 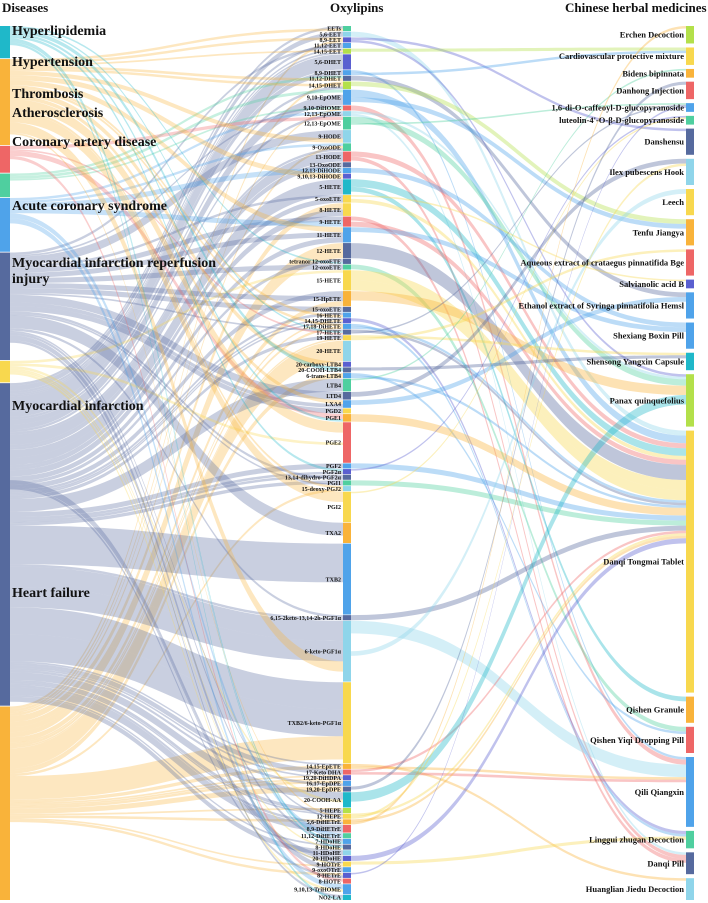 What do you see at coordinates (618, 108) in the screenshot?
I see `medicine-label-1-6-di-o-caffeoyl-d-glucopyranoside: 1,6-di-O-caffeoyl-D-glucopyranoside` at bounding box center [618, 108].